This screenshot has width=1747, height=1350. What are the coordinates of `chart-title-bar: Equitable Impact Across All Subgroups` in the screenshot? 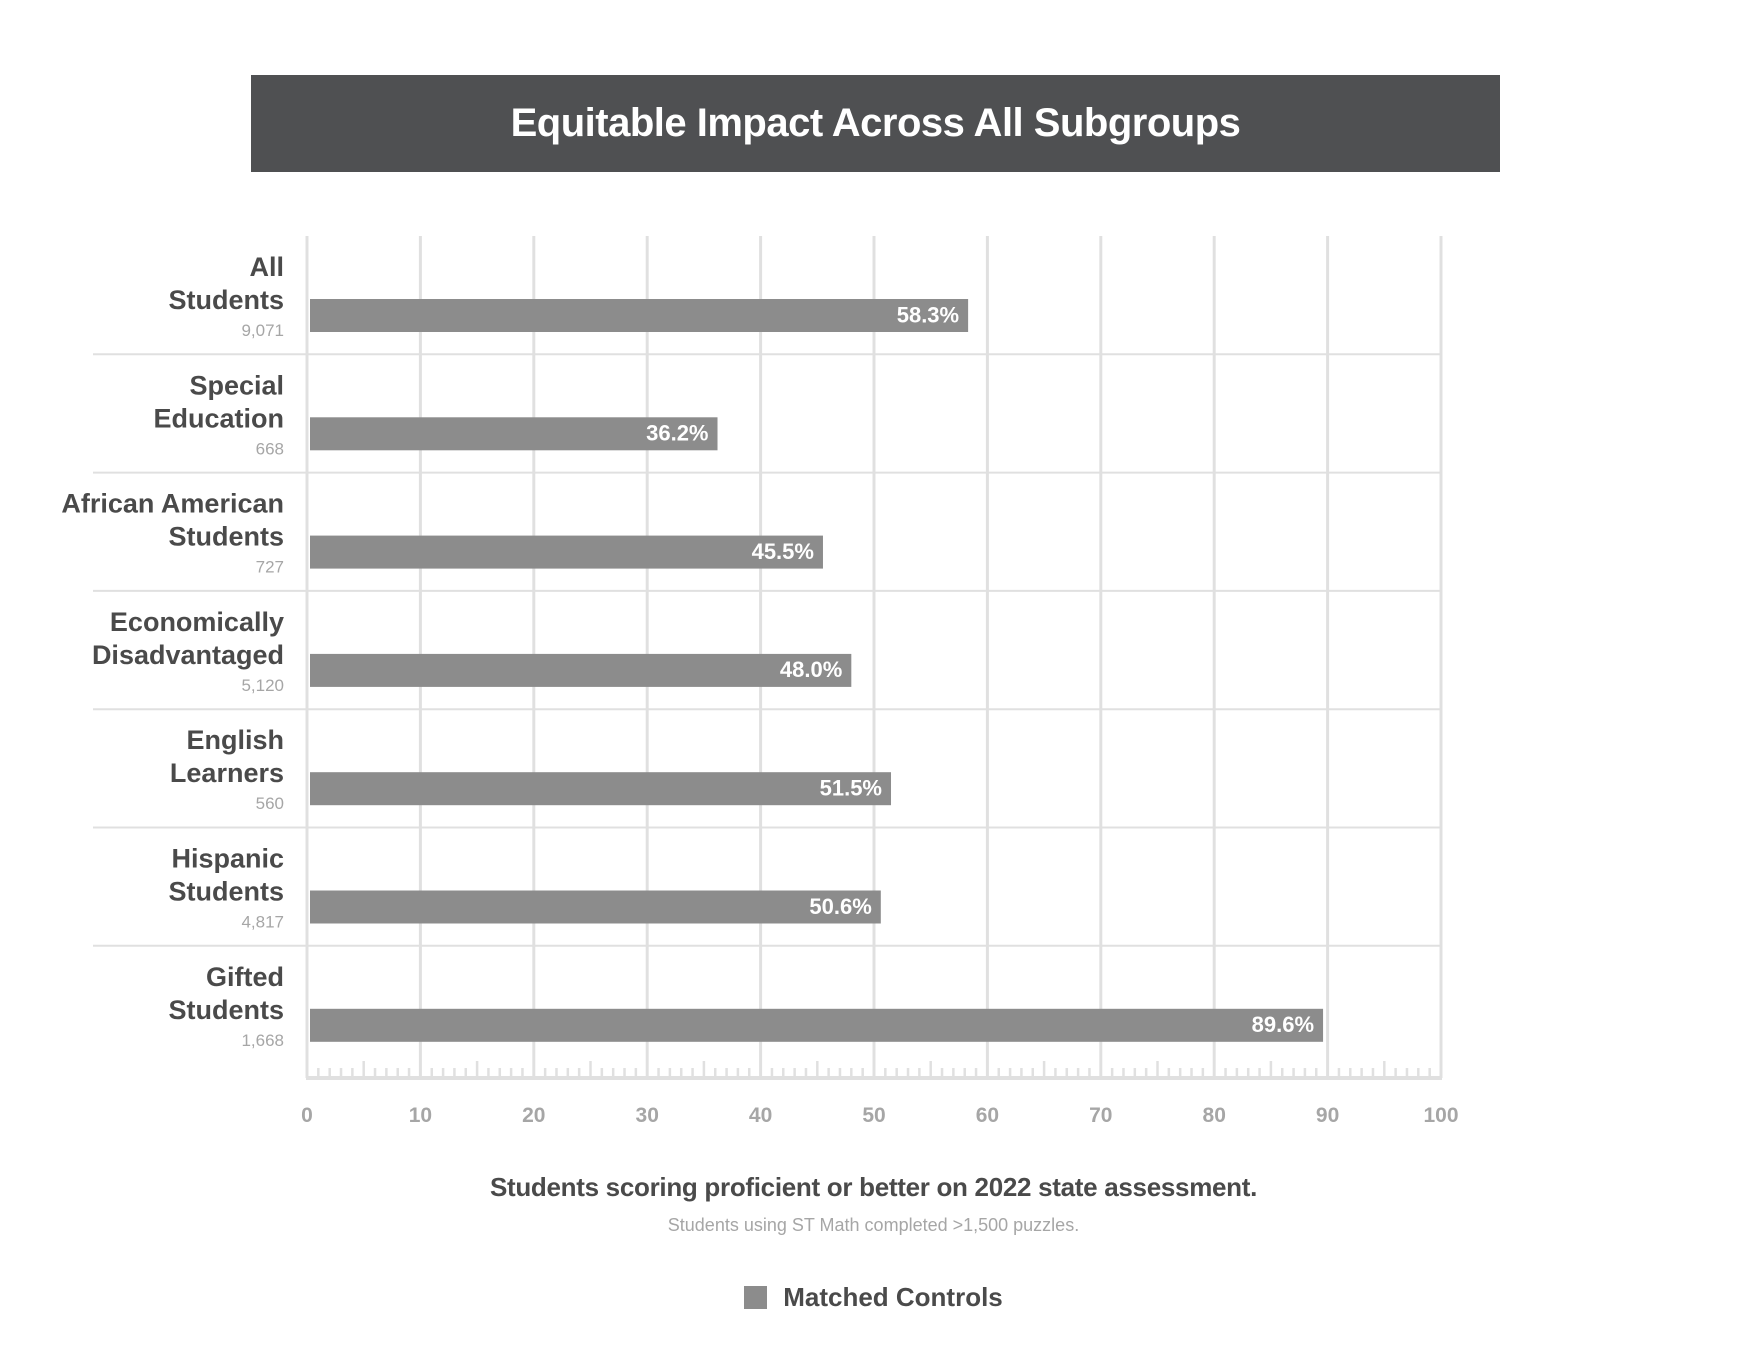 It's located at (875, 123).